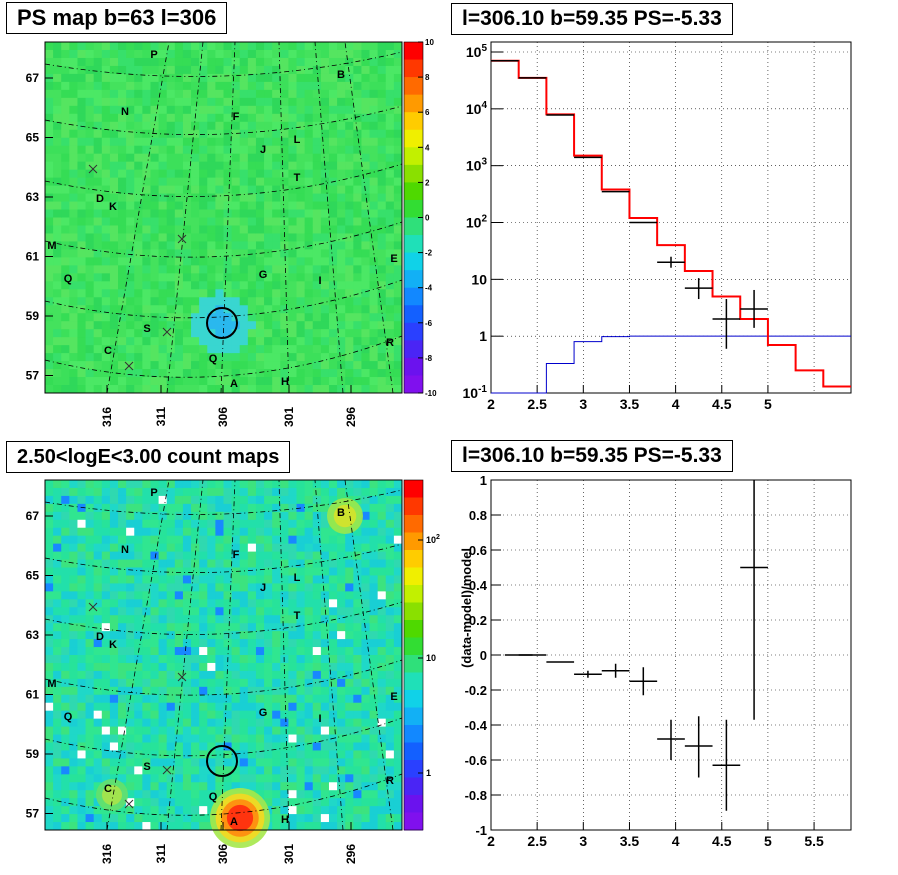 The image size is (898, 875). I want to click on colorbar-cell, so click(413, 121).